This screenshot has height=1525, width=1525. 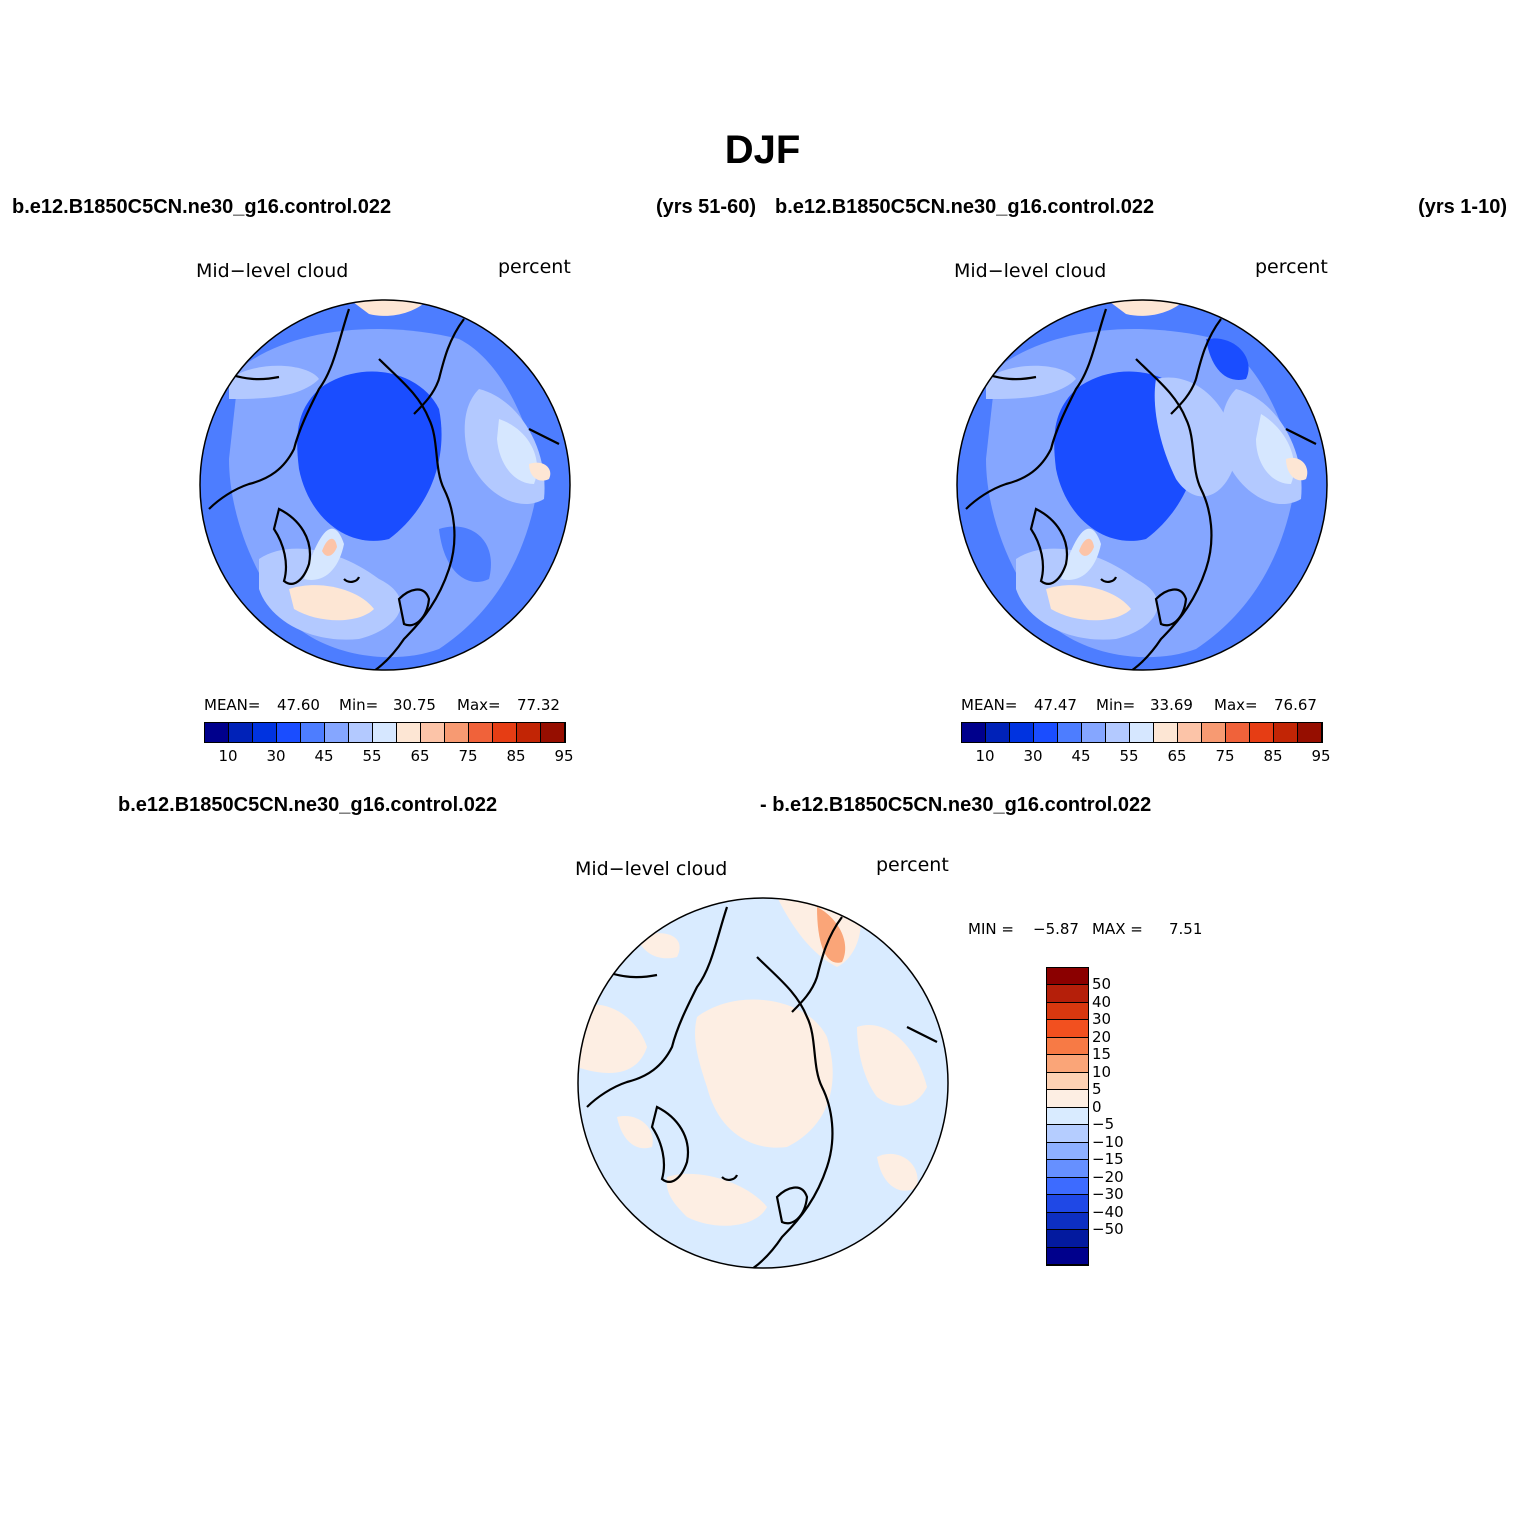 I want to click on panel3-colorbar-tick-label: 20, so click(x=1102, y=1036).